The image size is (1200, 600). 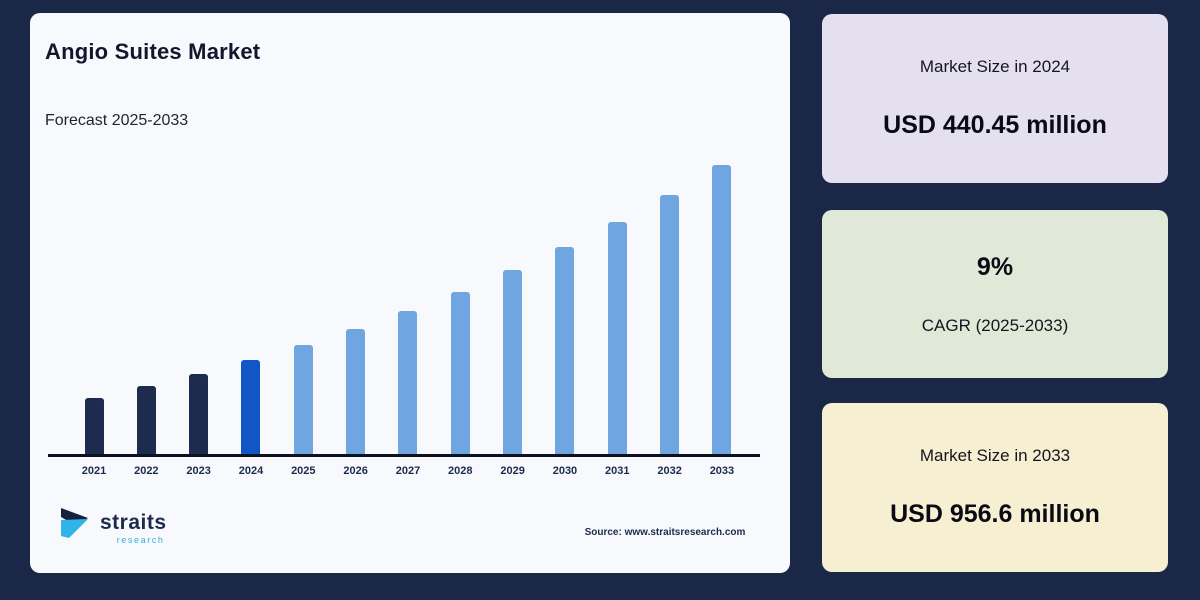 I want to click on straits-logo: straits research, so click(x=112, y=528).